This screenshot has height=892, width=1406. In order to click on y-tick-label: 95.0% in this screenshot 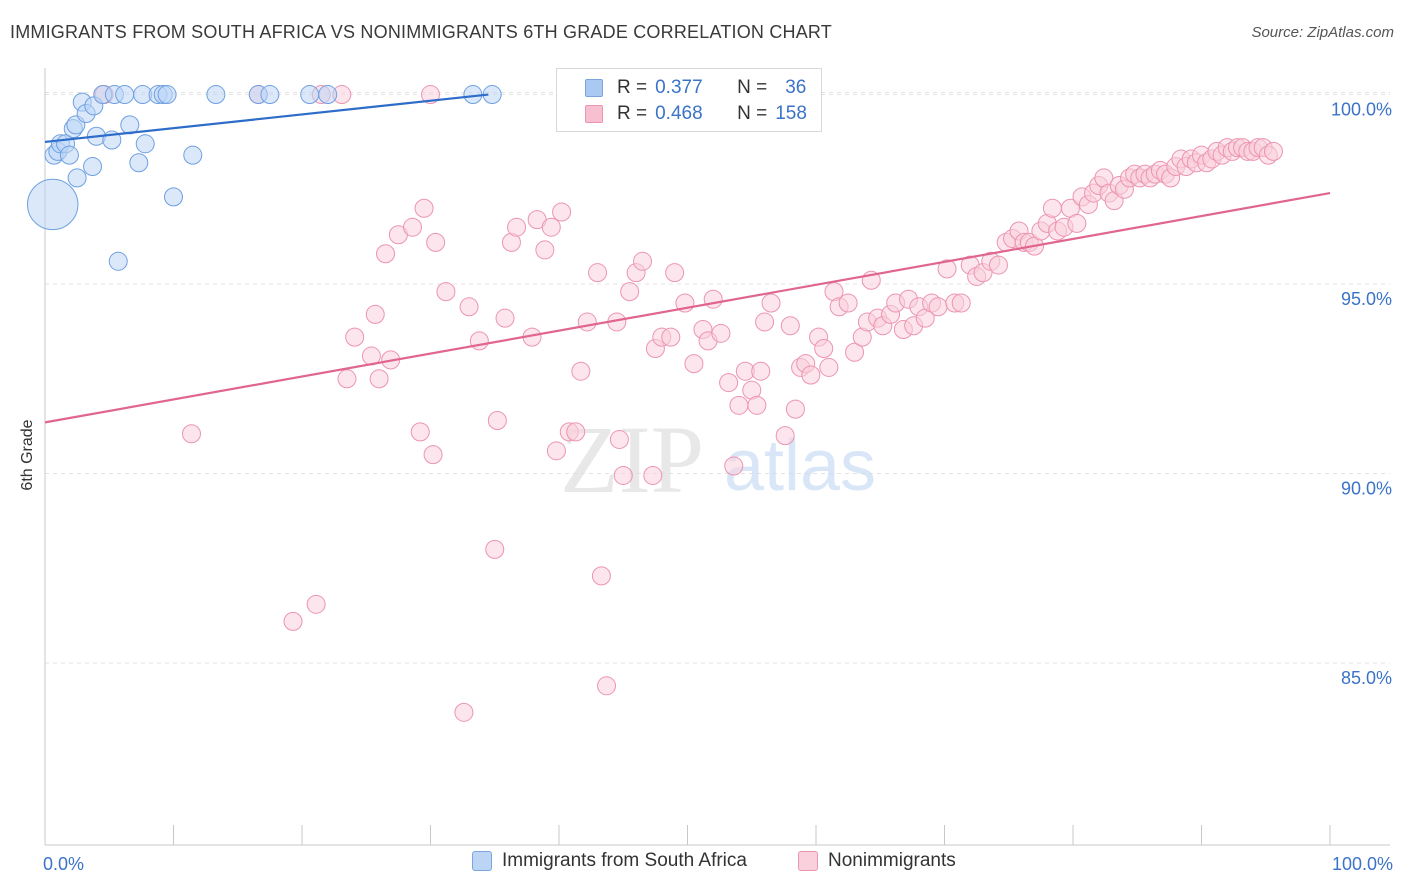, I will do `click(1366, 299)`.